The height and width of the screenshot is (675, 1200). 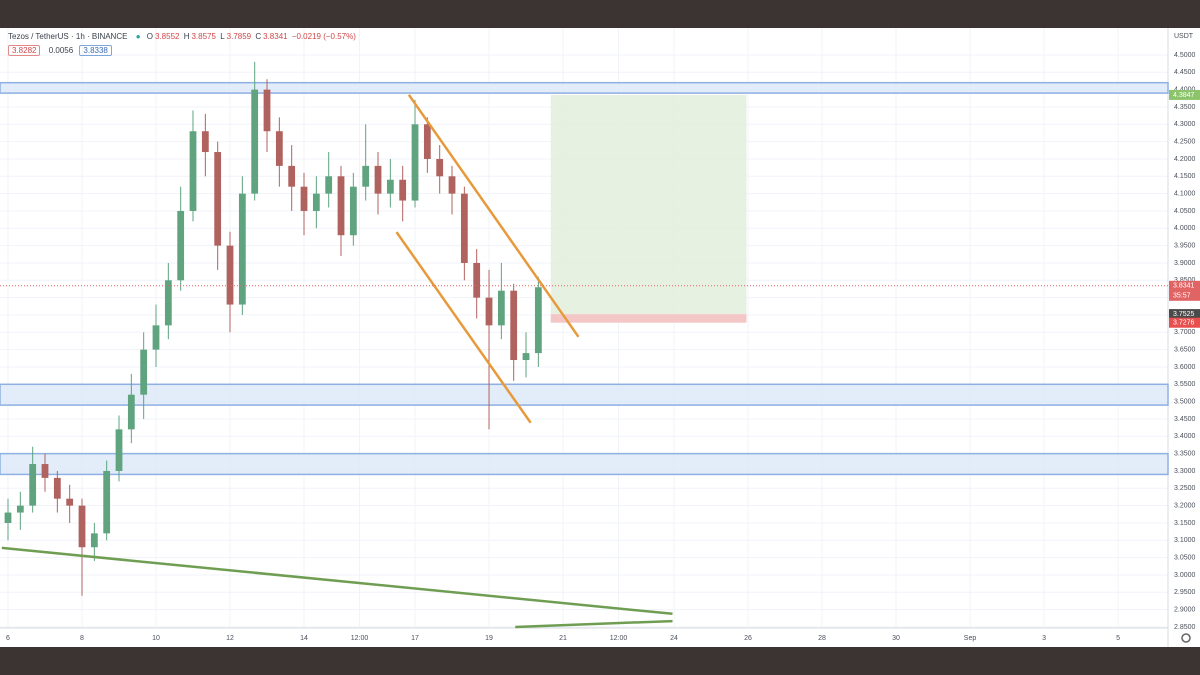 I want to click on y-tick-label: 3.8500, so click(x=1185, y=280).